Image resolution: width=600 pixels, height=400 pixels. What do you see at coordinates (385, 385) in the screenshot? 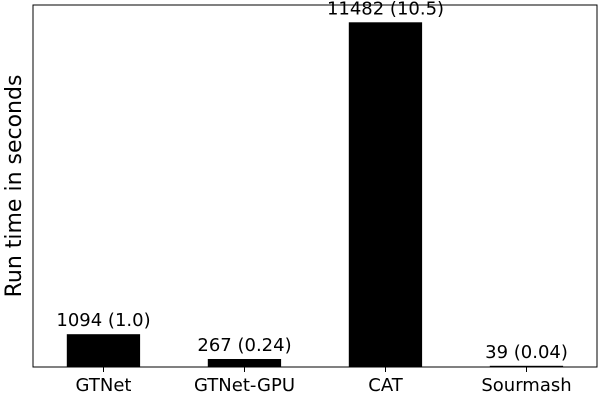
I see `x-tick-label: CAT` at bounding box center [385, 385].